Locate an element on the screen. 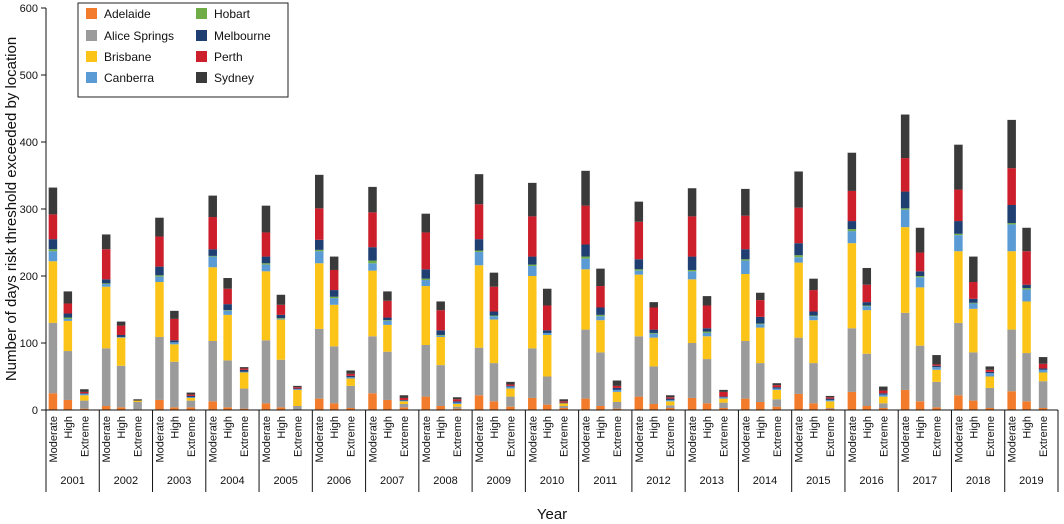 This screenshot has height=524, width=1064. year-label: 2009 is located at coordinates (498, 481).